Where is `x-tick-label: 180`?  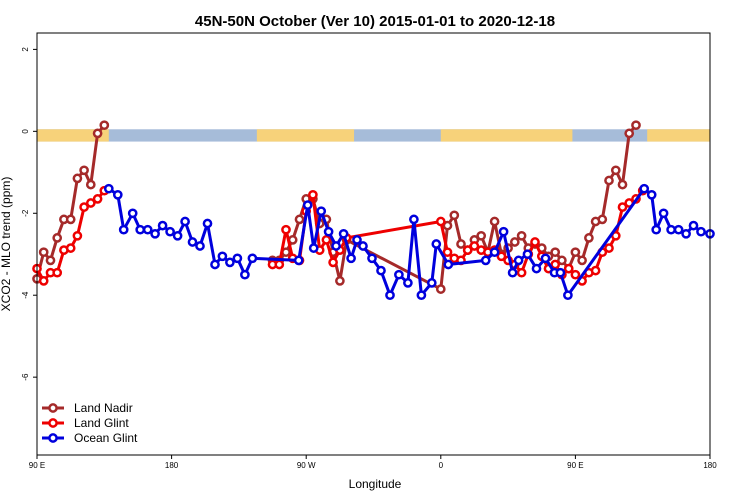
x-tick-label: 180 is located at coordinates (172, 465).